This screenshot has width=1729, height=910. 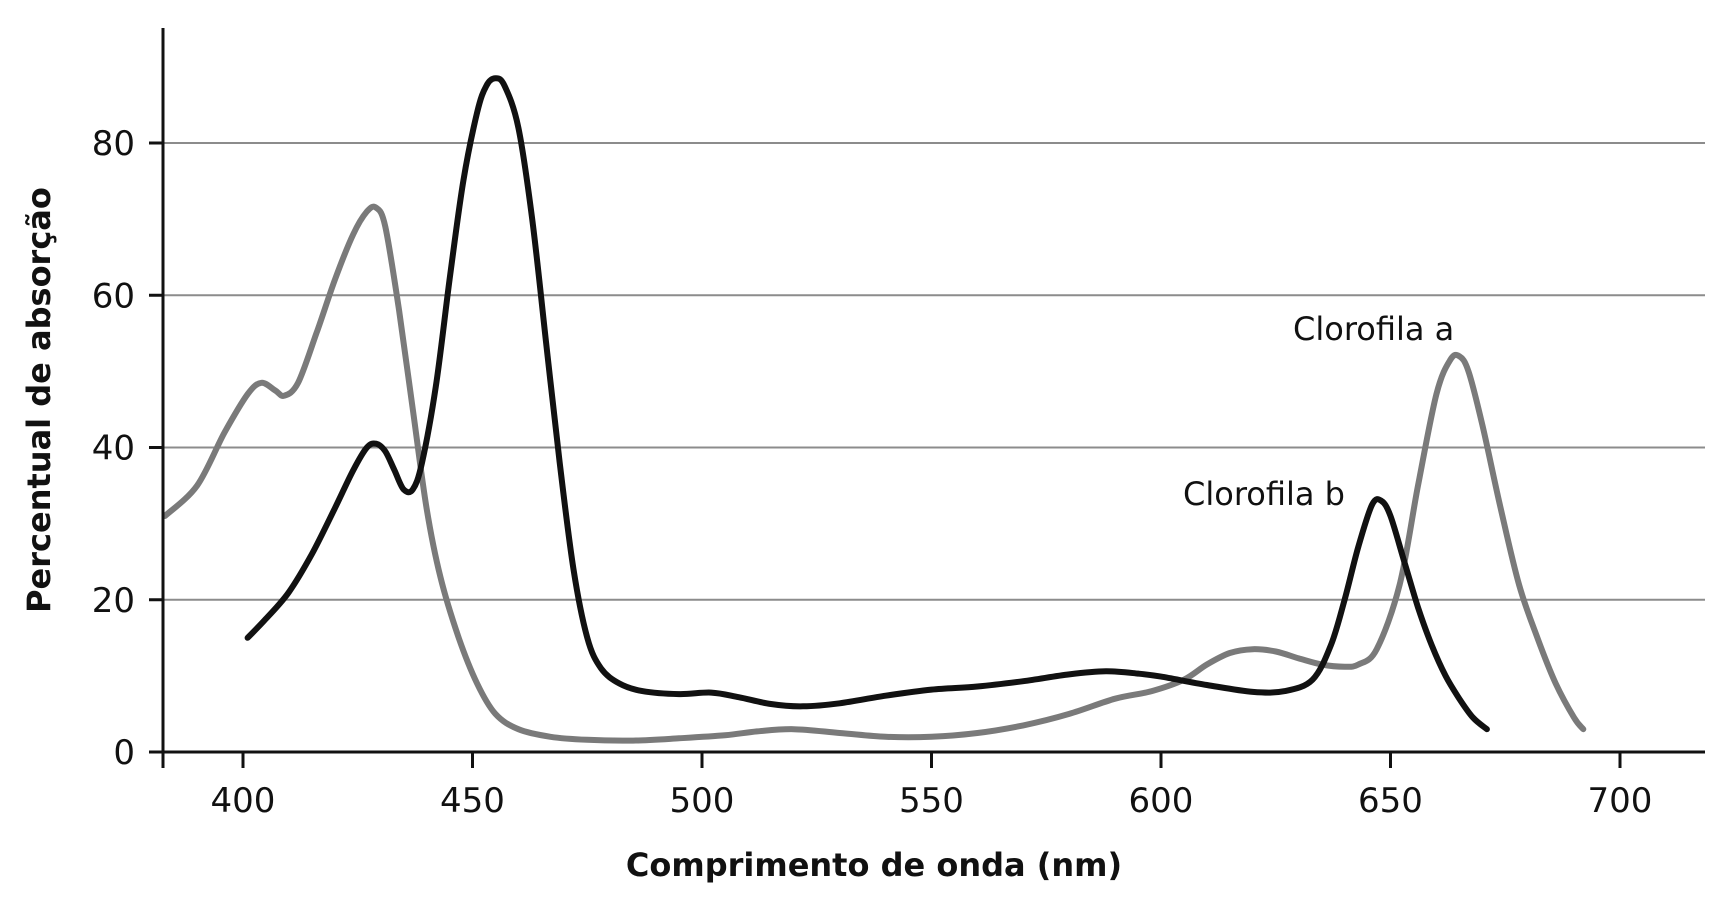 I want to click on y-tick-label-0: 0, so click(x=124, y=753).